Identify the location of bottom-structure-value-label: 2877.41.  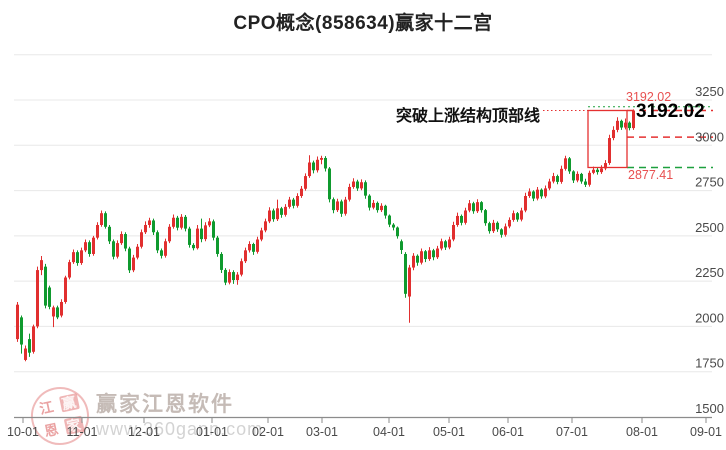
(651, 175).